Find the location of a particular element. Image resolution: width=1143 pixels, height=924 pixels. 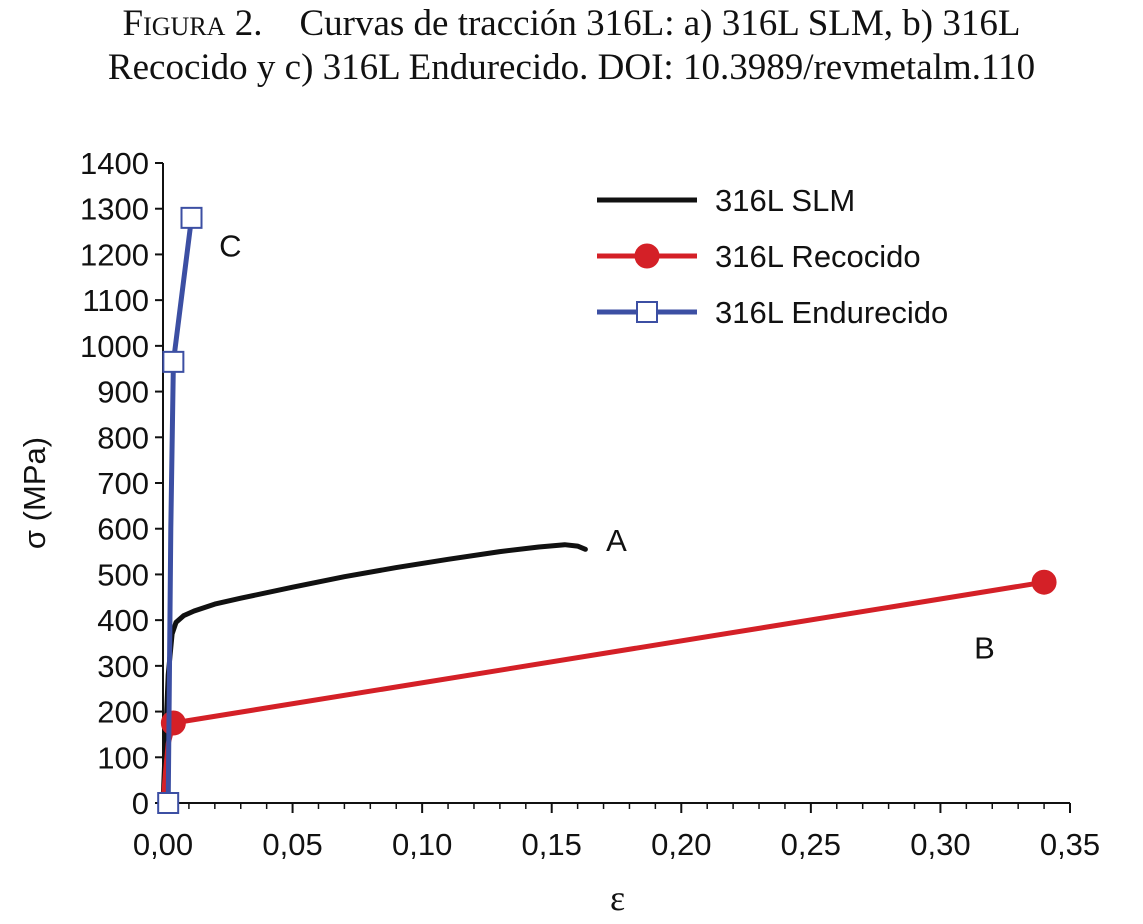

y-tick-label: 0 is located at coordinates (140, 803).